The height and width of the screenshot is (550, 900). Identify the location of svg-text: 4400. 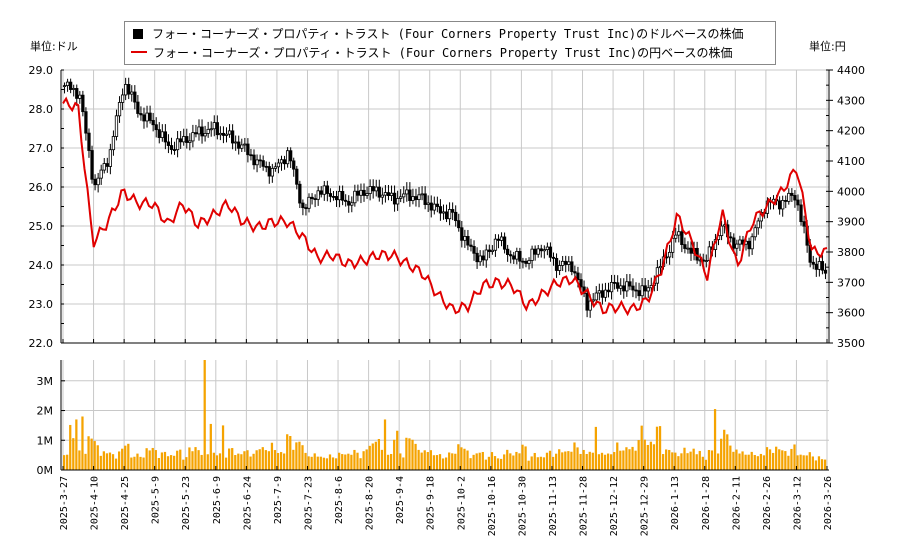
(851, 70).